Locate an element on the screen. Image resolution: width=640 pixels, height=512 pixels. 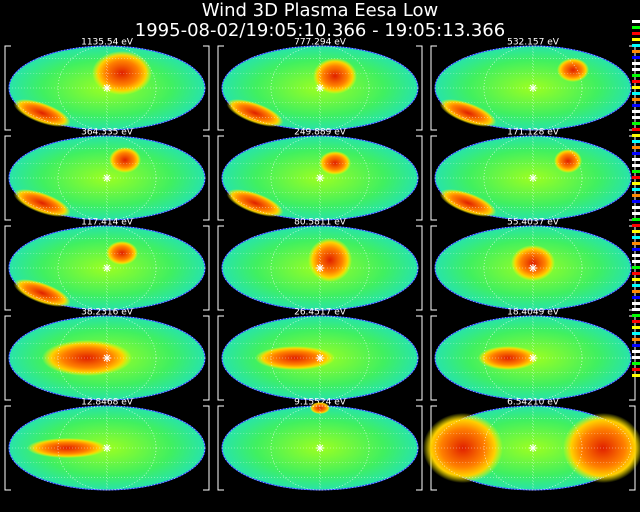
panel-label: 55.4037 eV is located at coordinates (533, 223).